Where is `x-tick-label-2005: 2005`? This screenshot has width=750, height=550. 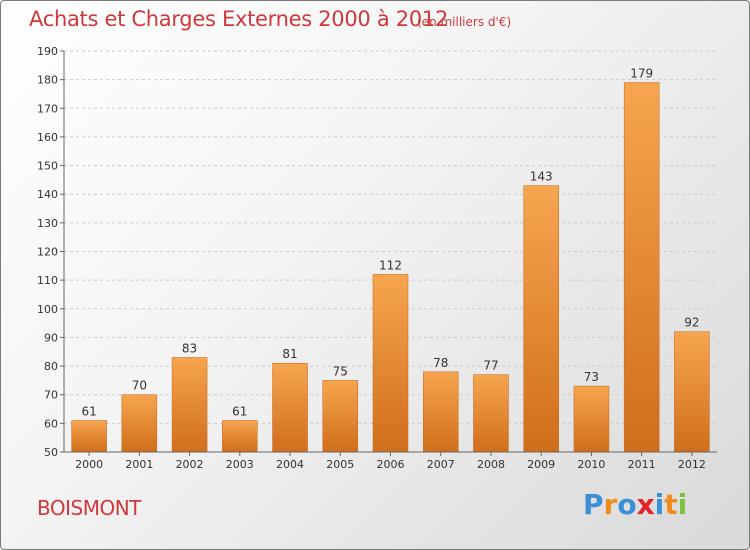
x-tick-label-2005: 2005 is located at coordinates (340, 464).